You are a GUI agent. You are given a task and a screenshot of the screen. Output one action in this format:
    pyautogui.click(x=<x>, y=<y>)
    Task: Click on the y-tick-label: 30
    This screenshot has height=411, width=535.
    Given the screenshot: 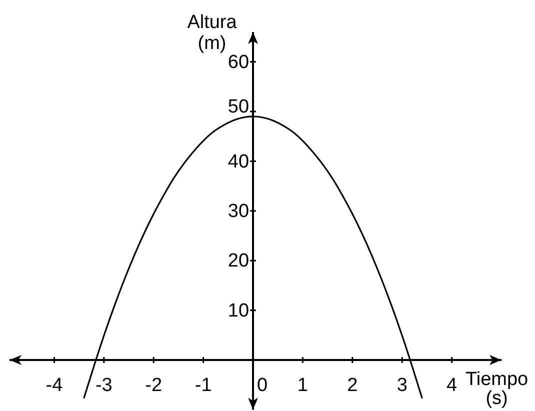 What is the action you would take?
    pyautogui.click(x=239, y=211)
    